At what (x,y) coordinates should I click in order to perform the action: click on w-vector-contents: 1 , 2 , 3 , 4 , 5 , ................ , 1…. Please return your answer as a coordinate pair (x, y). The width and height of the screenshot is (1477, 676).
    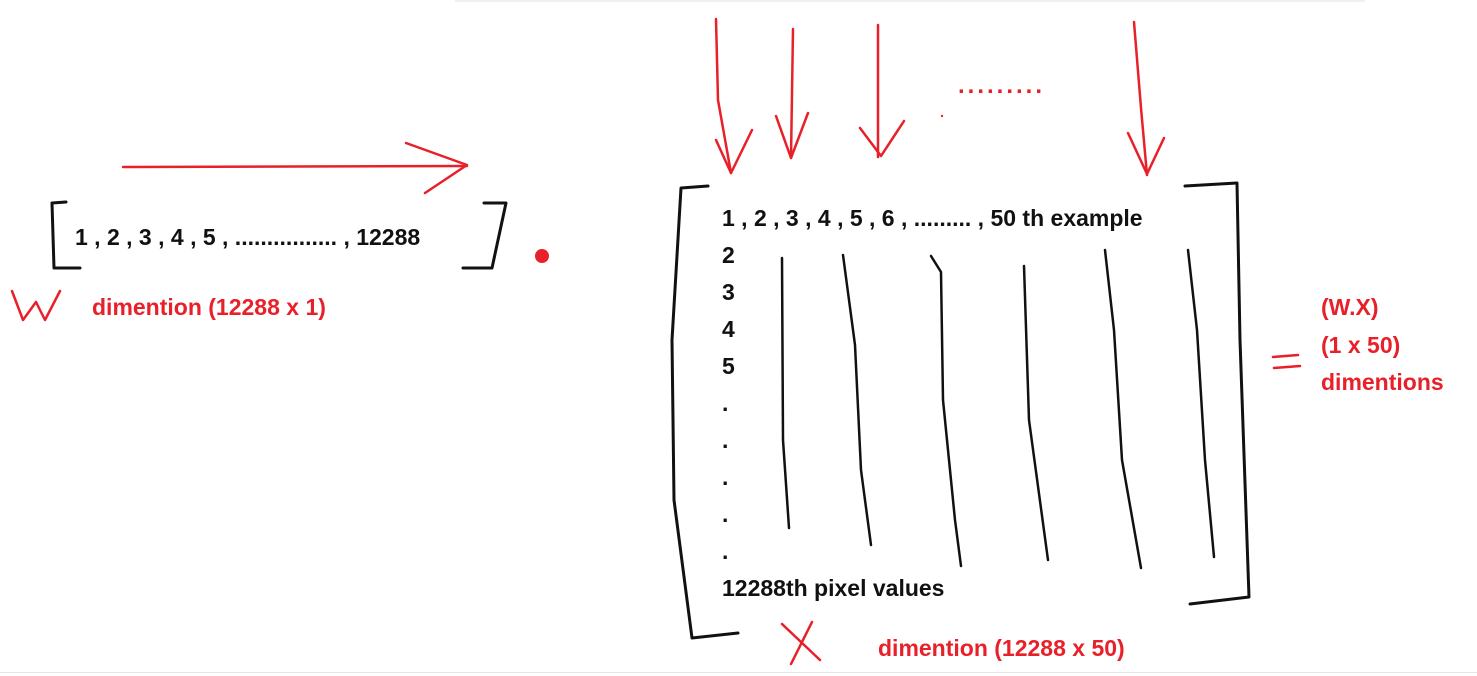
    Looking at the image, I should click on (248, 237).